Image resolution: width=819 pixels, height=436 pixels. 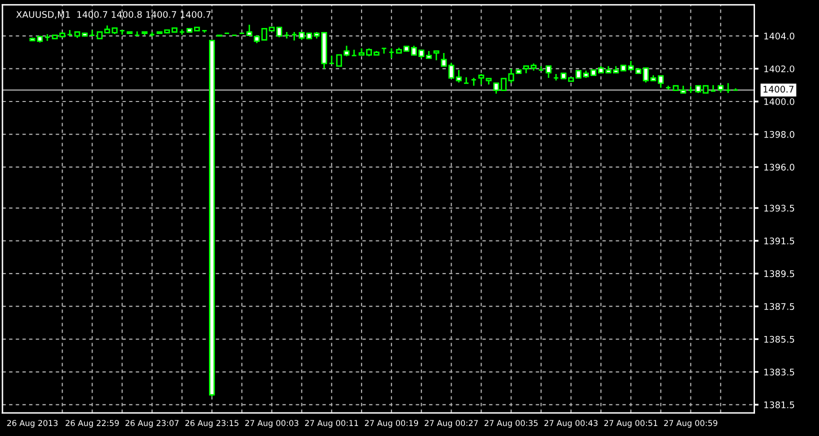 What do you see at coordinates (779, 68) in the screenshot?
I see `y-tick-label: 1402.0` at bounding box center [779, 68].